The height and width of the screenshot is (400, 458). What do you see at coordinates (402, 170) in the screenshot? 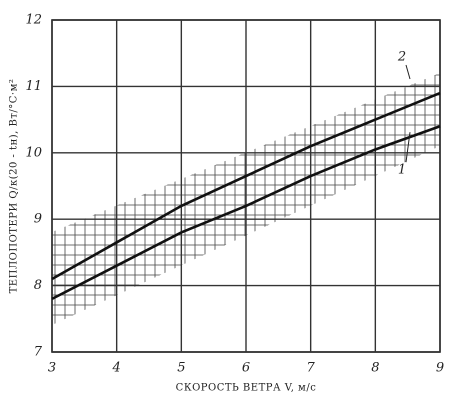
I see `series-label: 1` at bounding box center [402, 170].